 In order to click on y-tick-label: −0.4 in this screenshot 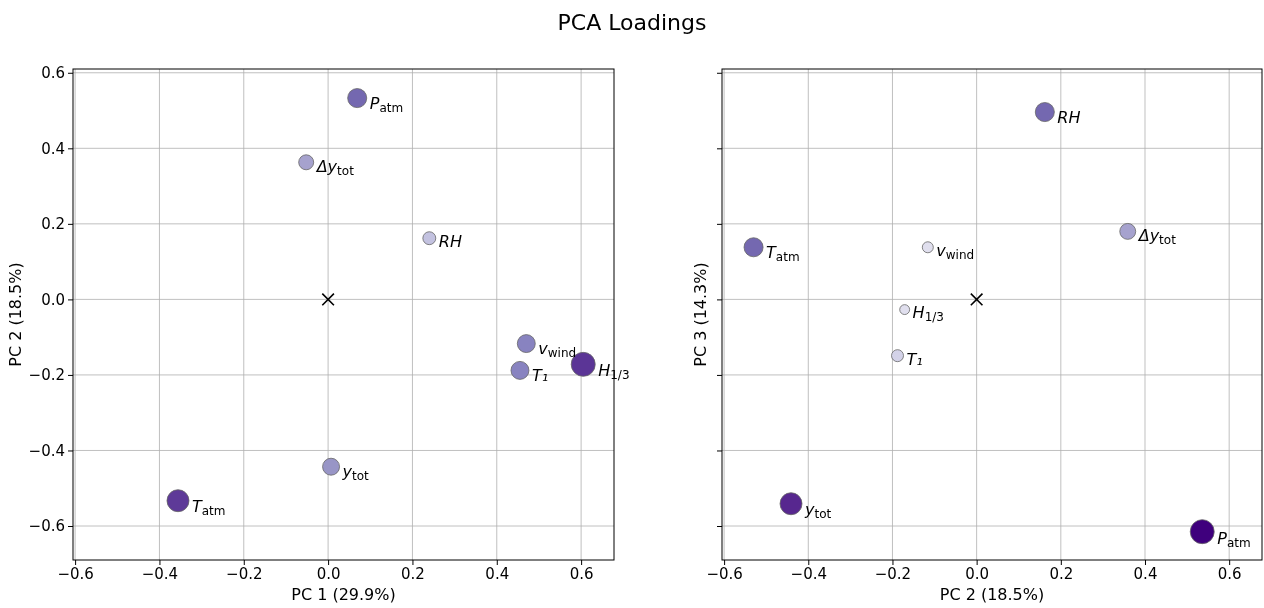, I will do `click(46, 450)`.